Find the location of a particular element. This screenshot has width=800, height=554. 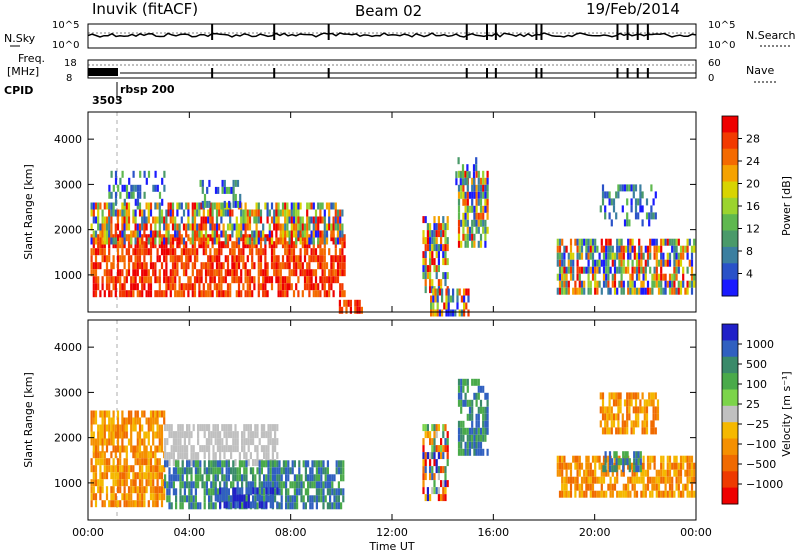

nsky-panel-frame is located at coordinates (392, 36).